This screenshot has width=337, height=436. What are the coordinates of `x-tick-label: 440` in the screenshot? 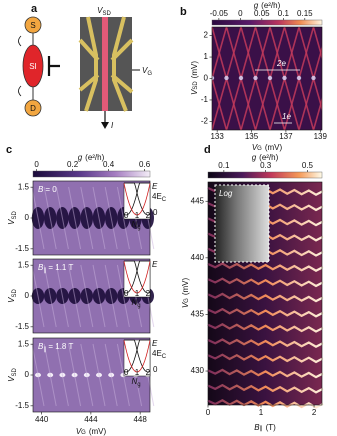 It's located at (42, 419).